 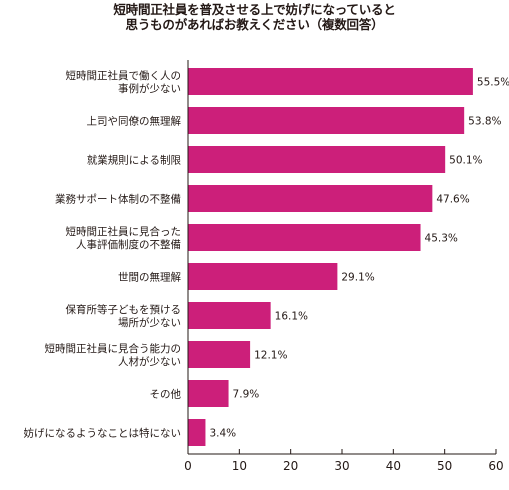 I want to click on value-label: 7.9%, so click(x=246, y=395).